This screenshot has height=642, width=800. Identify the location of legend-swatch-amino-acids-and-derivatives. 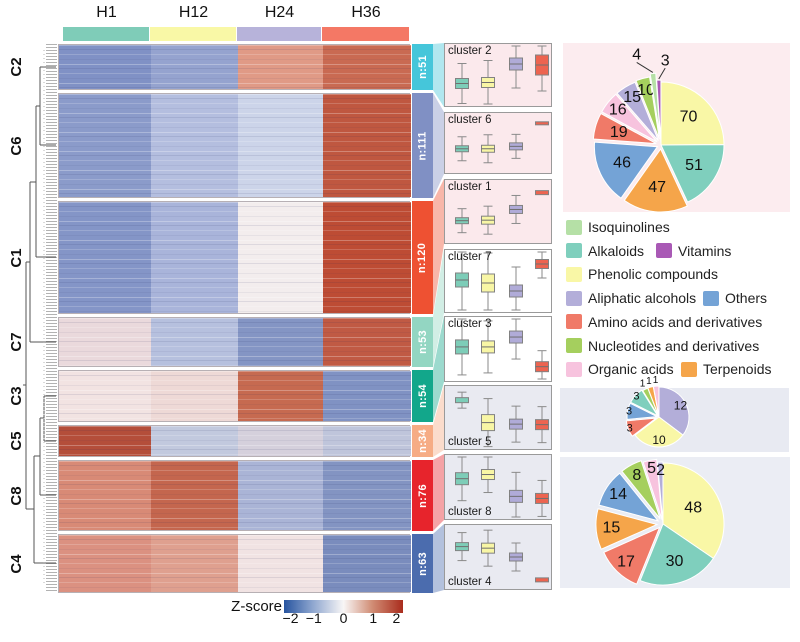
(574, 322).